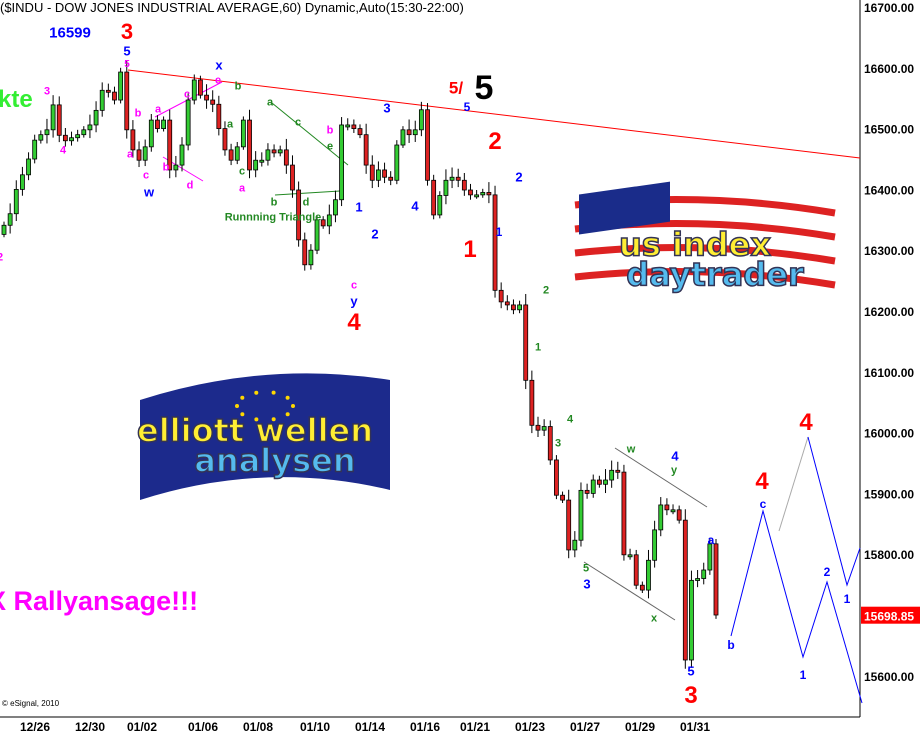 The height and width of the screenshot is (736, 920). What do you see at coordinates (640, 727) in the screenshot?
I see `x-tick-label: 01/29` at bounding box center [640, 727].